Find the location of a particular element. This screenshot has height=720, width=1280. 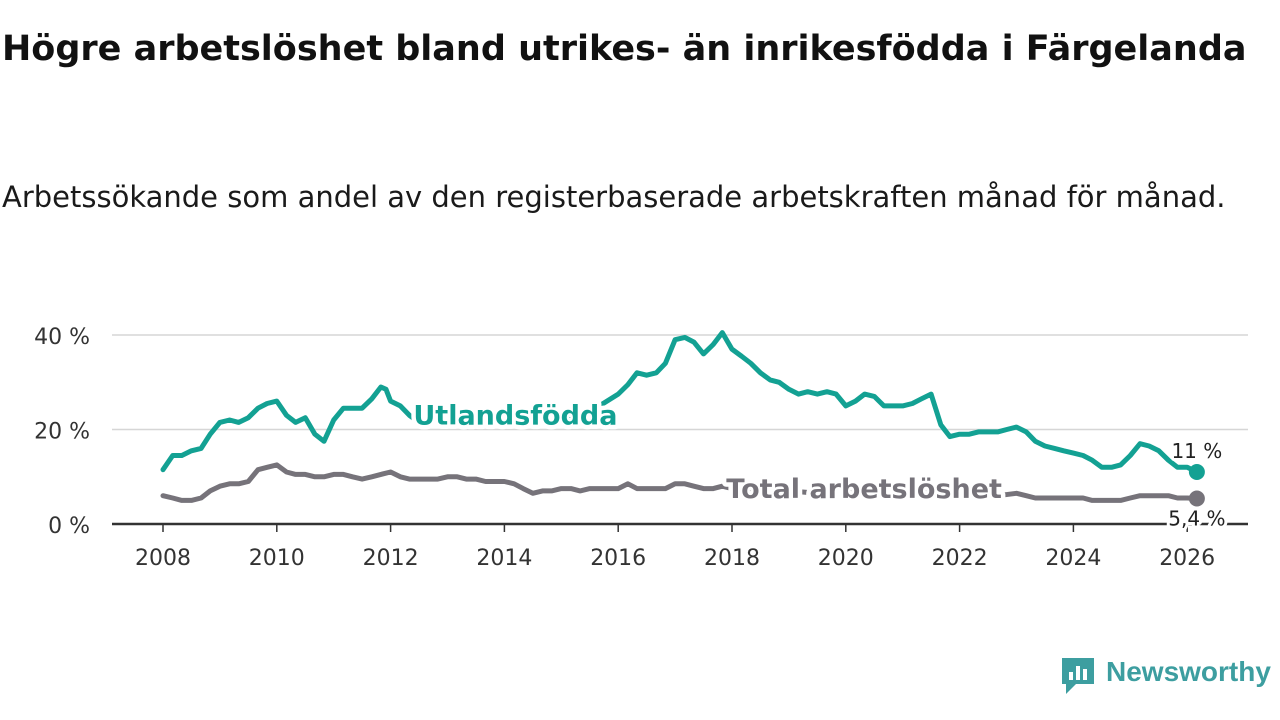

x-tick-label: 2010 is located at coordinates (277, 558).